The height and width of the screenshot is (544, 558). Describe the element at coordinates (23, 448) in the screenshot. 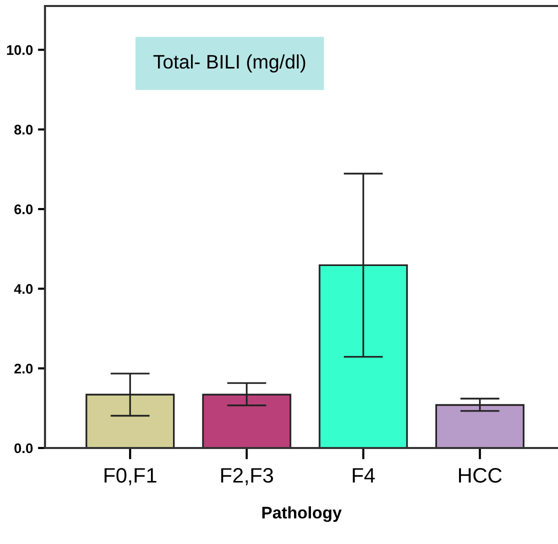

I see `y-tick-label: 0.0` at that location.